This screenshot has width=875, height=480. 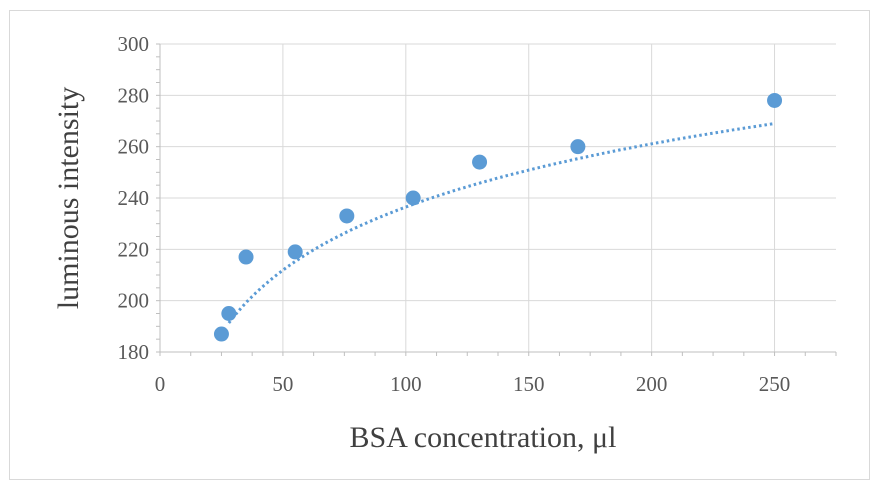 I want to click on y-tick-label: 240, so click(x=134, y=198).